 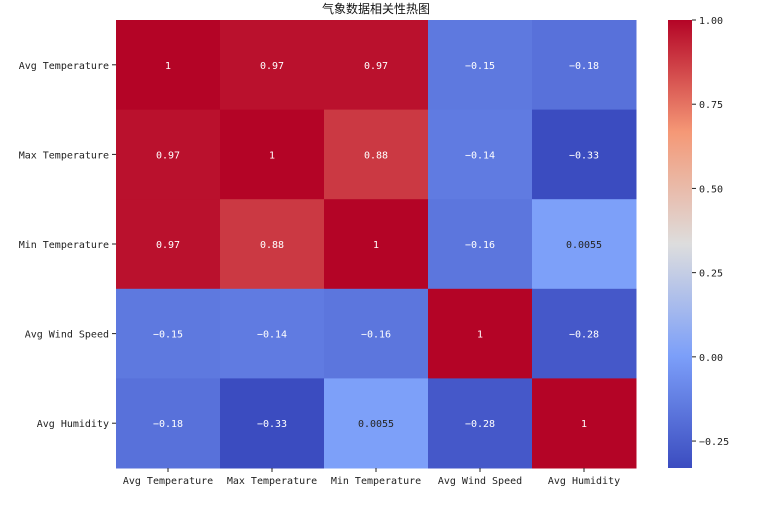 What do you see at coordinates (67, 335) in the screenshot?
I see `y-tick-label: Avg Wind Speed` at bounding box center [67, 335].